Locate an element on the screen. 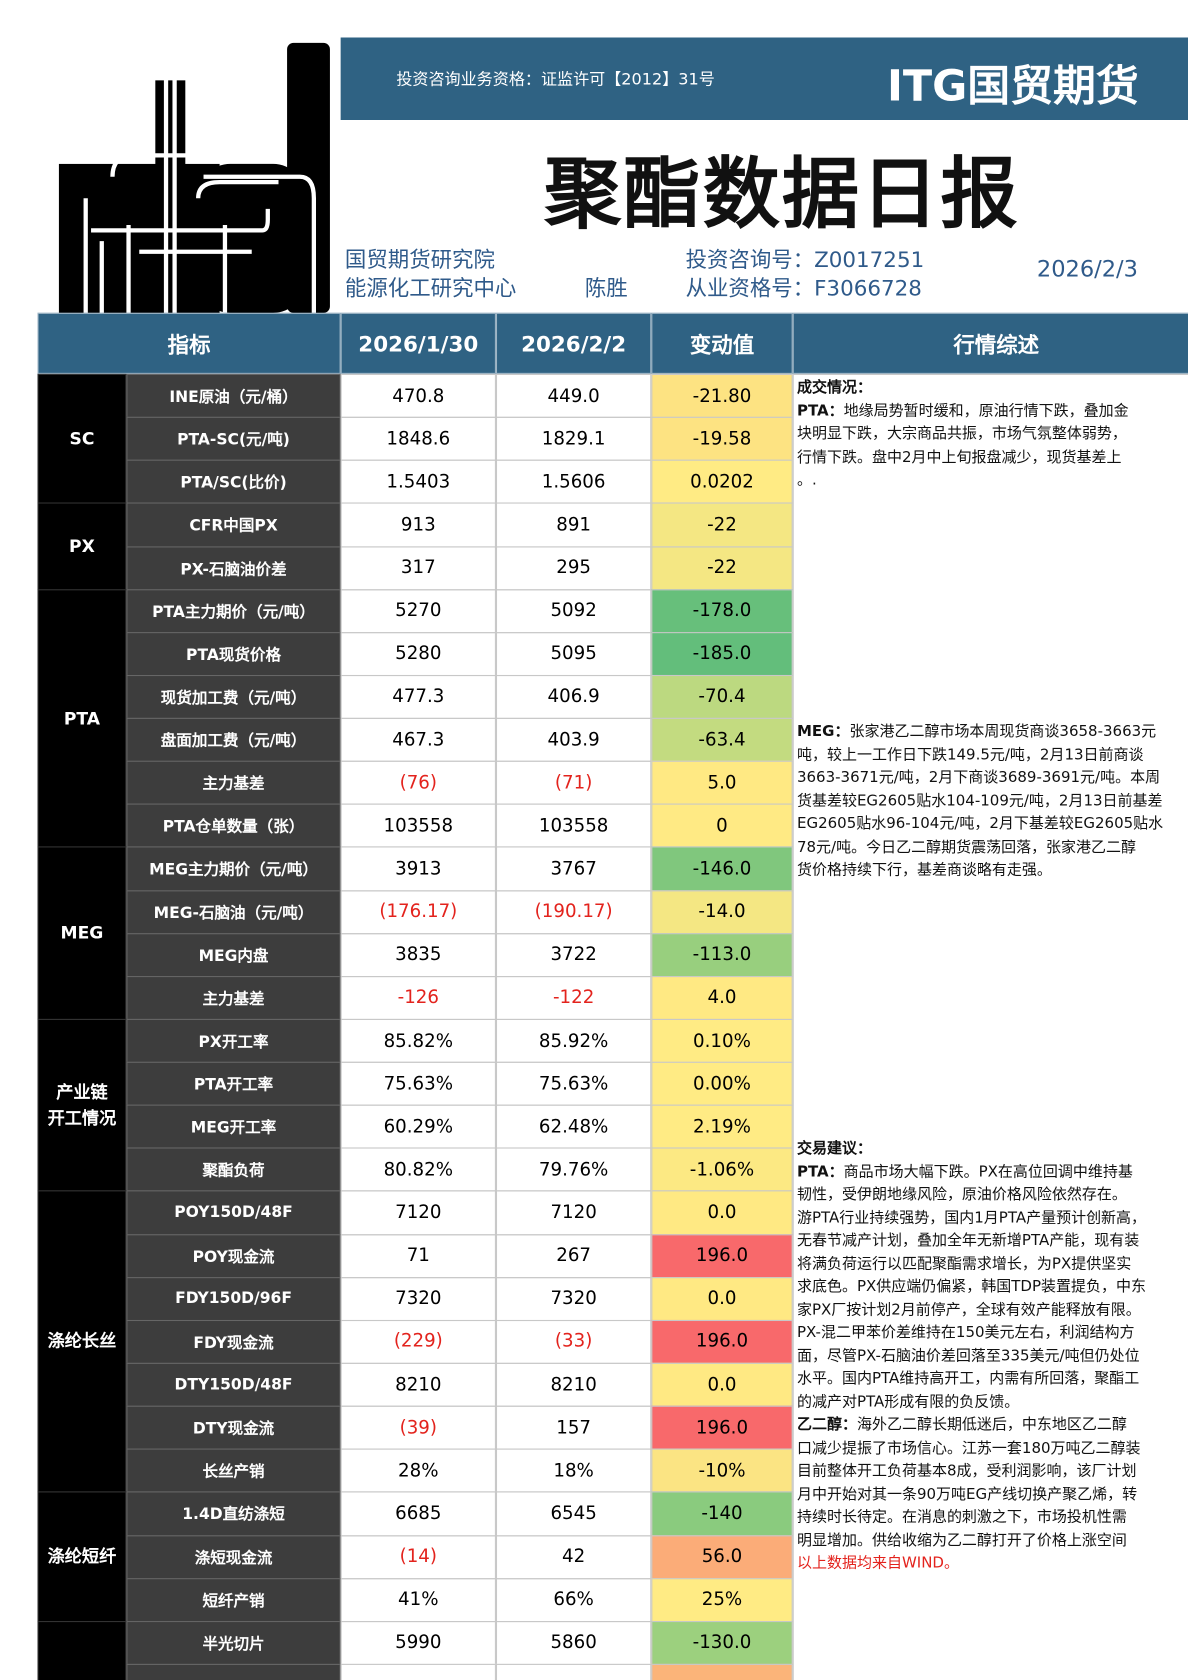 The height and width of the screenshot is (1680, 1188). group-label: MEG is located at coordinates (82, 933).